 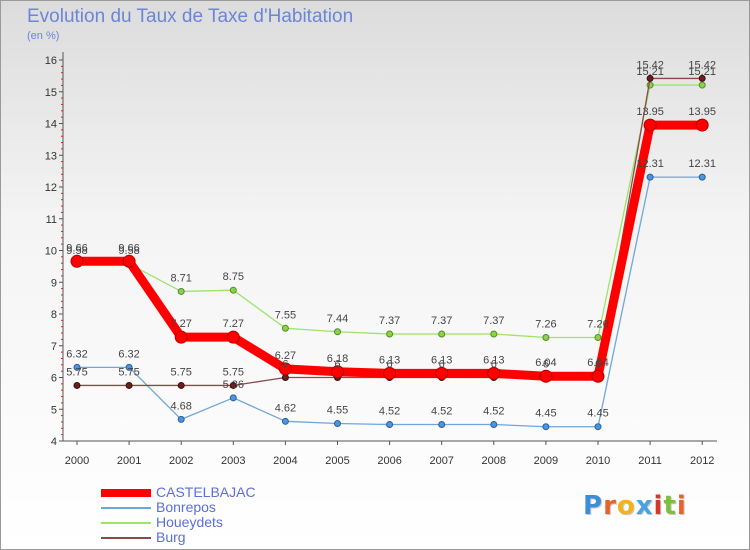 I want to click on data-label-houeydets: 8.75, so click(x=233, y=277).